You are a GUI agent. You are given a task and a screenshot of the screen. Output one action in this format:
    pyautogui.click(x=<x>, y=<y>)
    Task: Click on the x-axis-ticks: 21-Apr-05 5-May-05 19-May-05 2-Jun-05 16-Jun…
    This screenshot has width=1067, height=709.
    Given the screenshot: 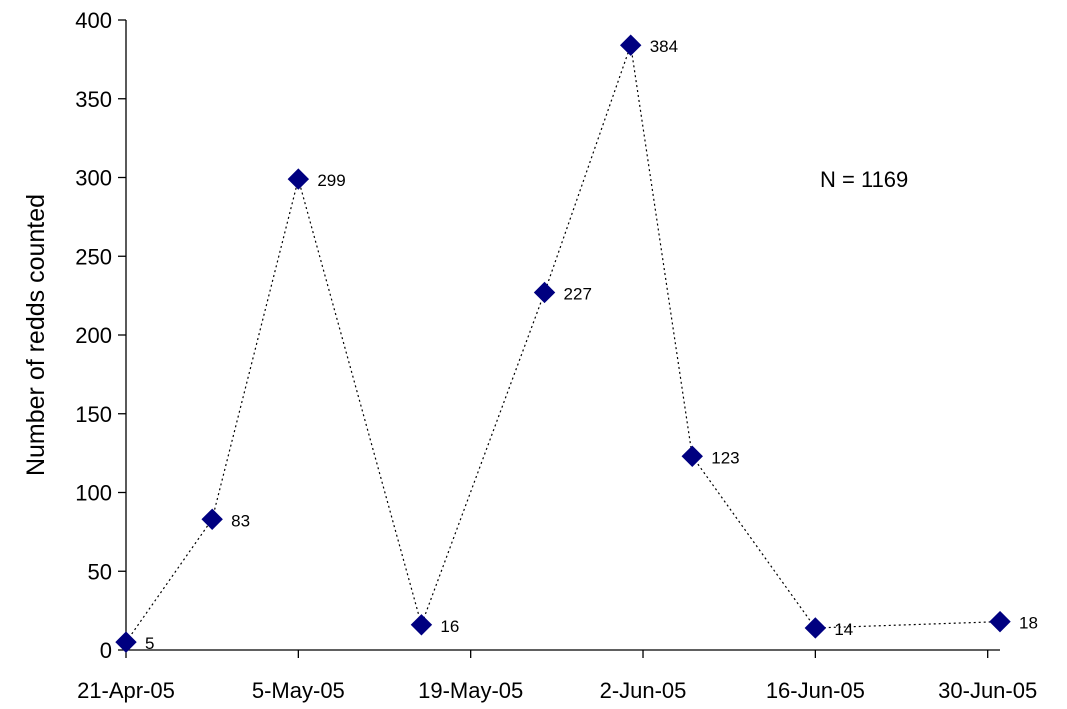 What is the action you would take?
    pyautogui.click(x=557, y=676)
    